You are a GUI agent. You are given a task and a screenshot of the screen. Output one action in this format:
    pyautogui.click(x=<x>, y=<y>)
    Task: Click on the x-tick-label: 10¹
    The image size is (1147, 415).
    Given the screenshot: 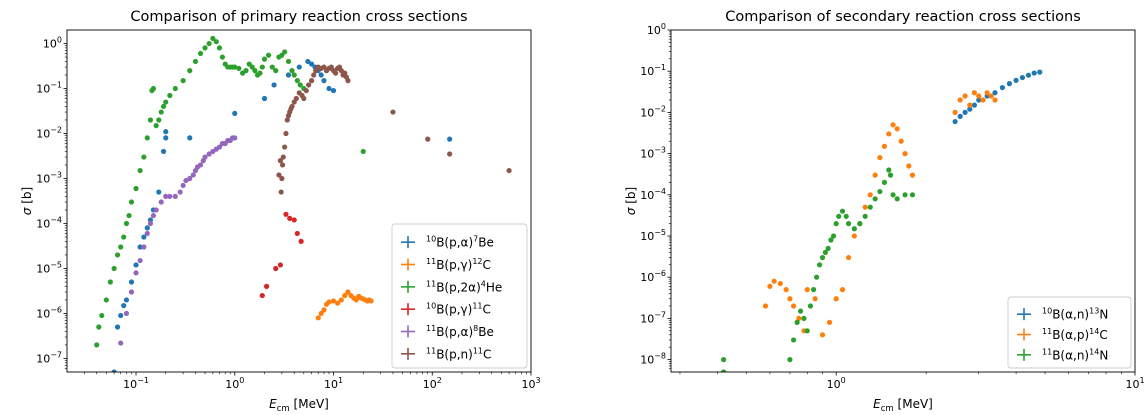 What is the action you would take?
    pyautogui.click(x=333, y=383)
    